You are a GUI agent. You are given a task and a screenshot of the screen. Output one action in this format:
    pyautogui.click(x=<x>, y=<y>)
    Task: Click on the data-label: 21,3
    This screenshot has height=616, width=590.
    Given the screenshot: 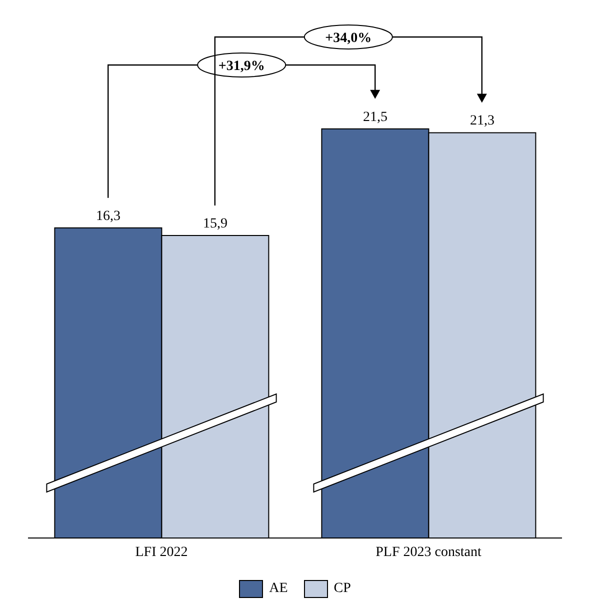 What is the action you would take?
    pyautogui.click(x=482, y=121)
    